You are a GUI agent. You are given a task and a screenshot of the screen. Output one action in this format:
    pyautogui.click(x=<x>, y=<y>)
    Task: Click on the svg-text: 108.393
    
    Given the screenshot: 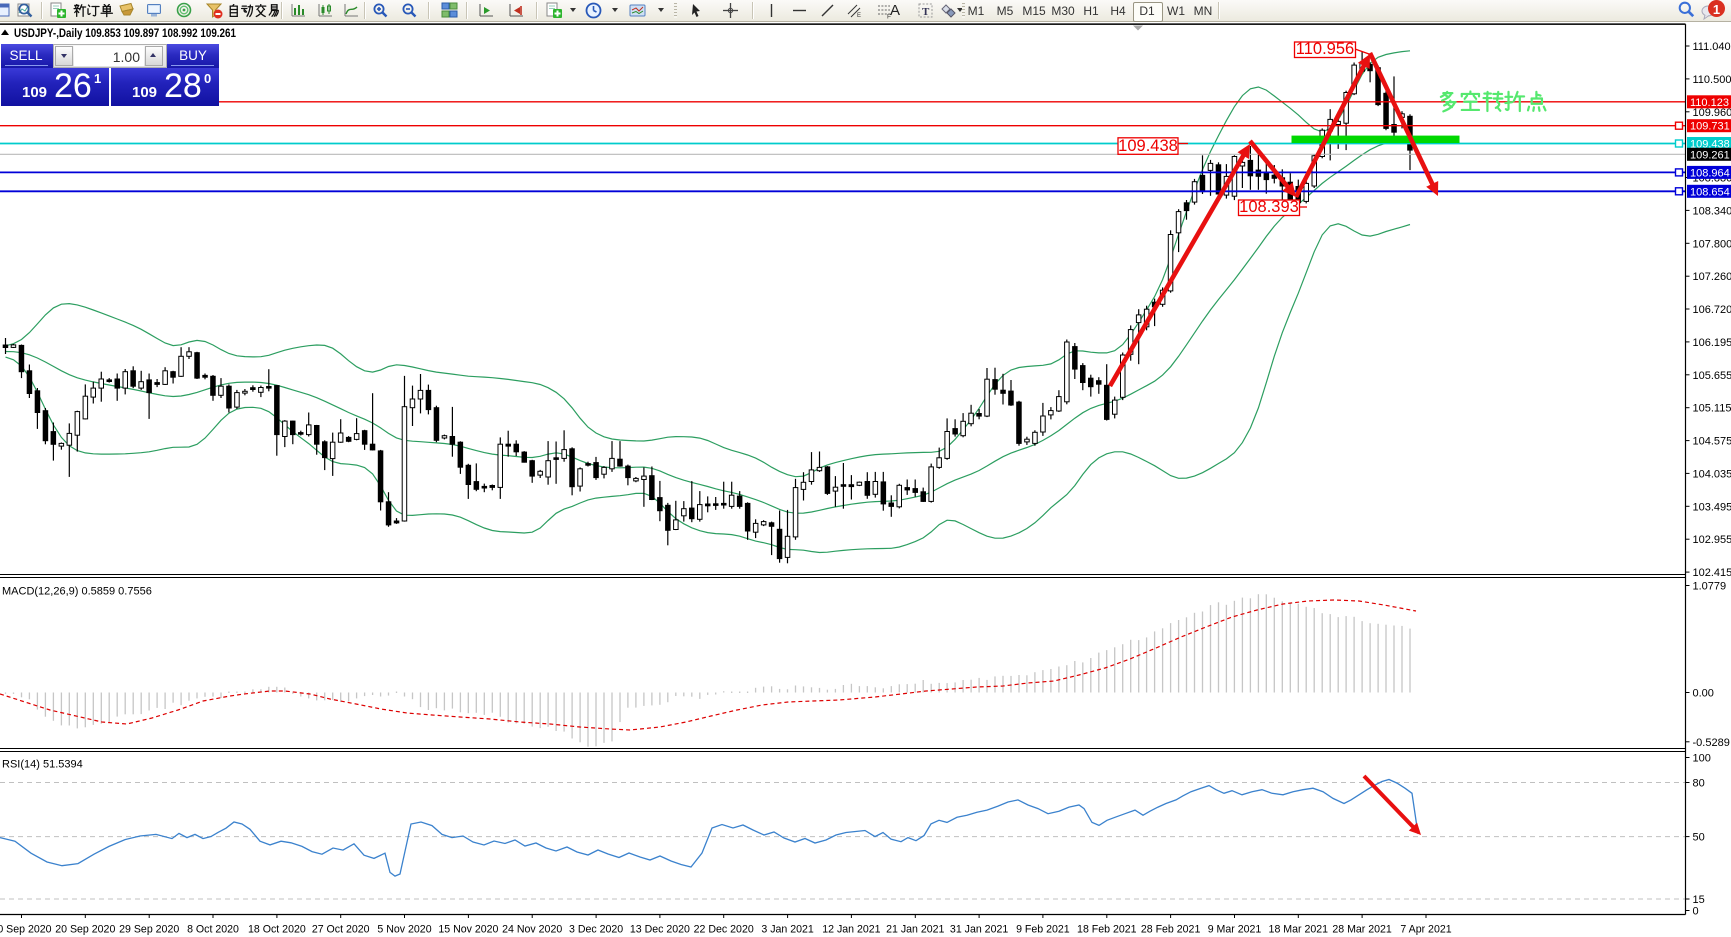 What is the action you would take?
    pyautogui.click(x=1269, y=207)
    